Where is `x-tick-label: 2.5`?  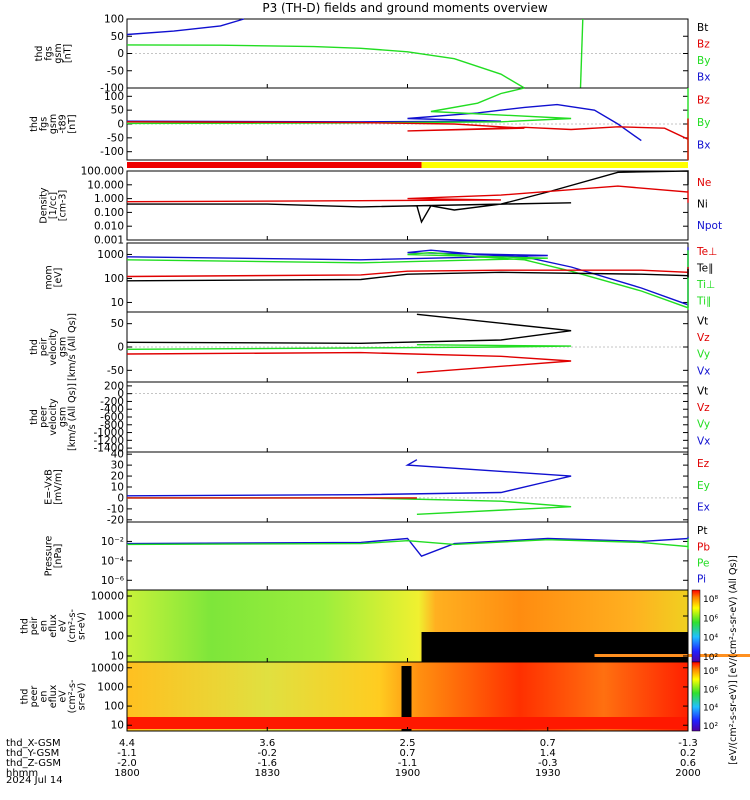 x-tick-label: 2.5 is located at coordinates (408, 743).